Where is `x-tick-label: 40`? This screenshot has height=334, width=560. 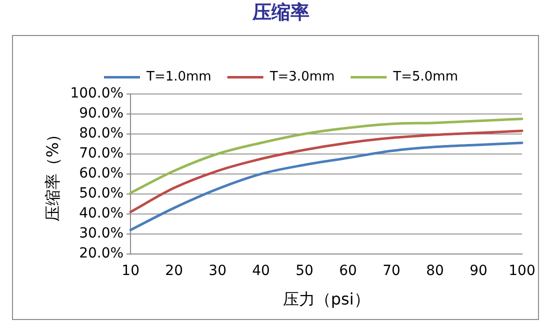
x-tick-label: 40 is located at coordinates (261, 271).